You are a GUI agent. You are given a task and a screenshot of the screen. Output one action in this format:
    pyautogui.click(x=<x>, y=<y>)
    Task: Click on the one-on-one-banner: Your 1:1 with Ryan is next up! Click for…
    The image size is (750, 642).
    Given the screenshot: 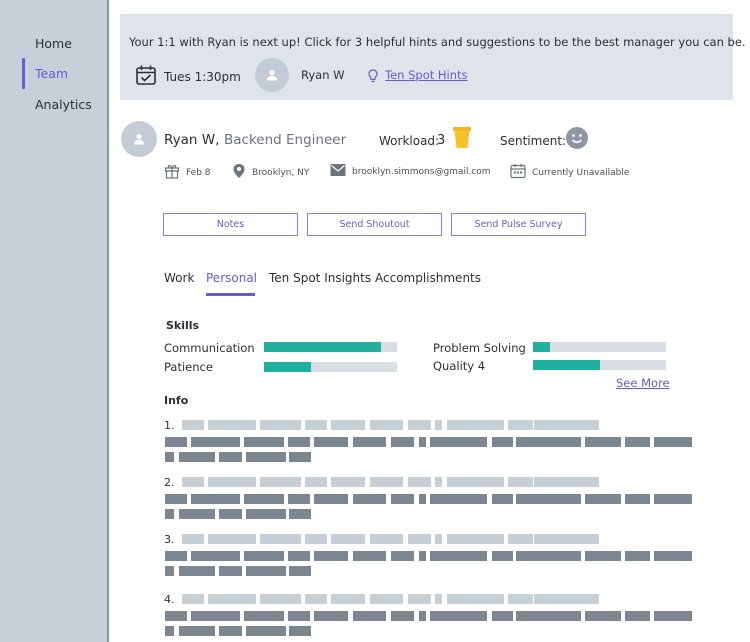 What is the action you would take?
    pyautogui.click(x=433, y=57)
    